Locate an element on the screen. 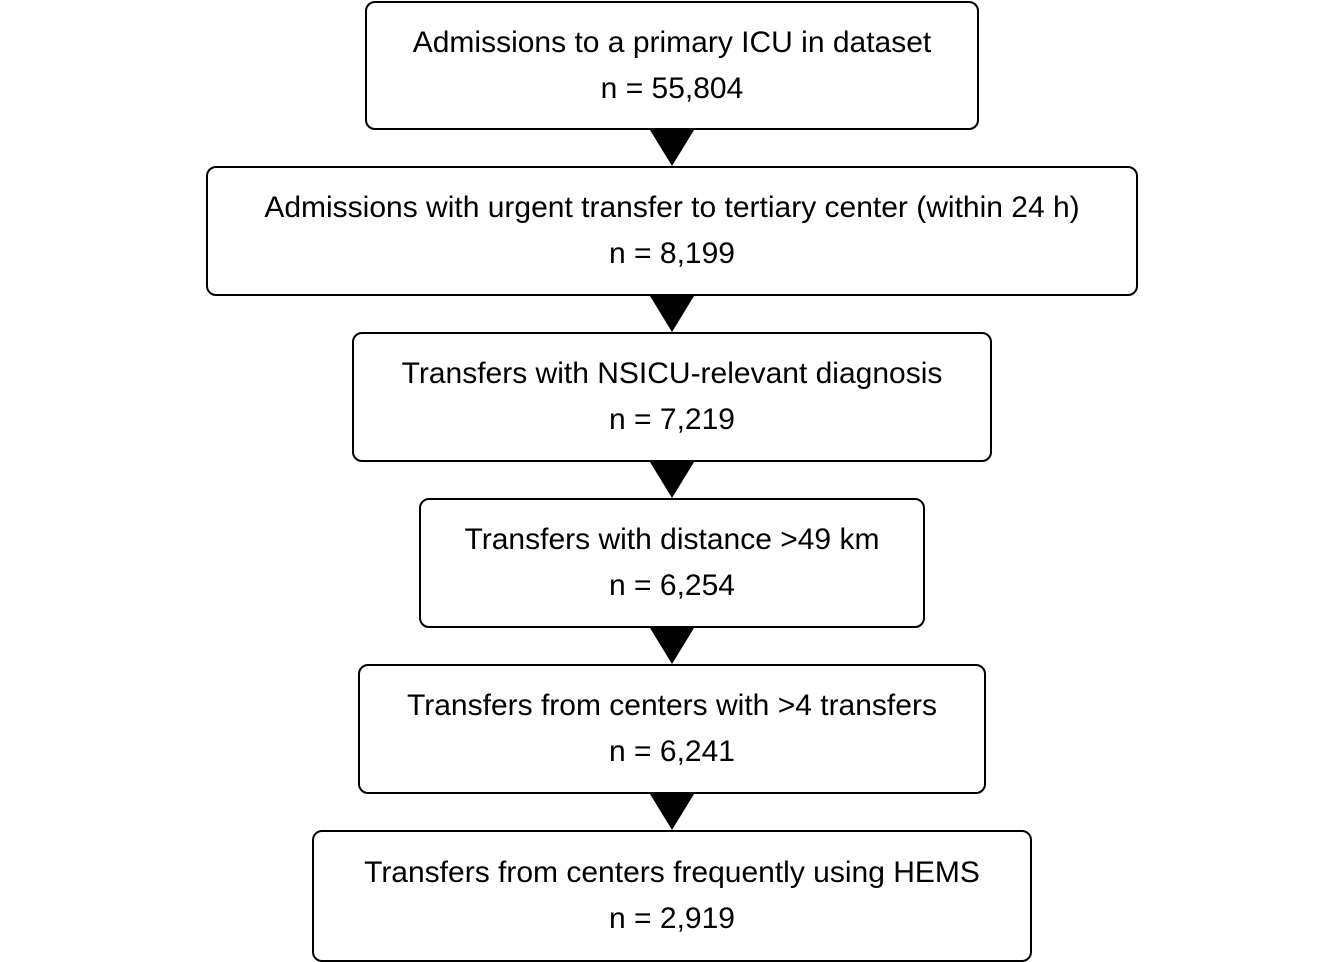 This screenshot has width=1344, height=962. flow-step-count: n = 6,241 is located at coordinates (672, 751).